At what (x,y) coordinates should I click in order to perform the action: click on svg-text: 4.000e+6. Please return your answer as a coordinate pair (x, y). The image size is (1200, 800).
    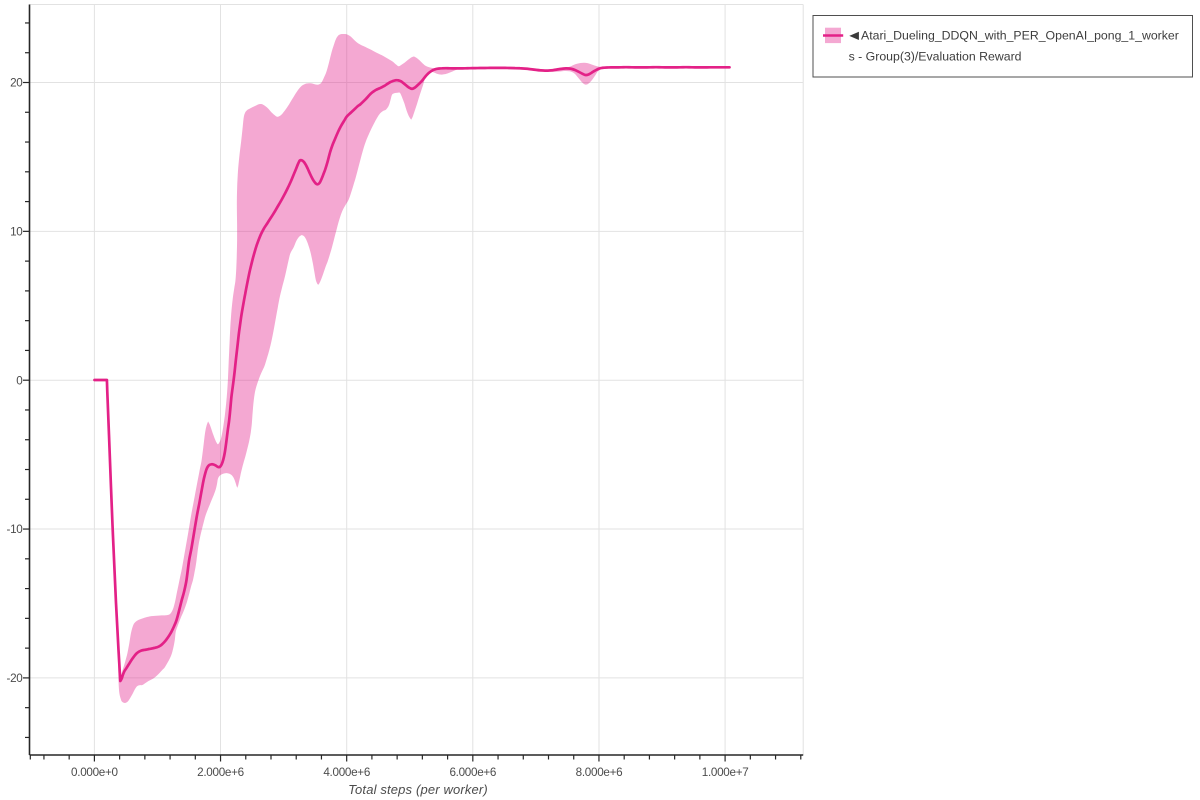
    Looking at the image, I should click on (346, 772).